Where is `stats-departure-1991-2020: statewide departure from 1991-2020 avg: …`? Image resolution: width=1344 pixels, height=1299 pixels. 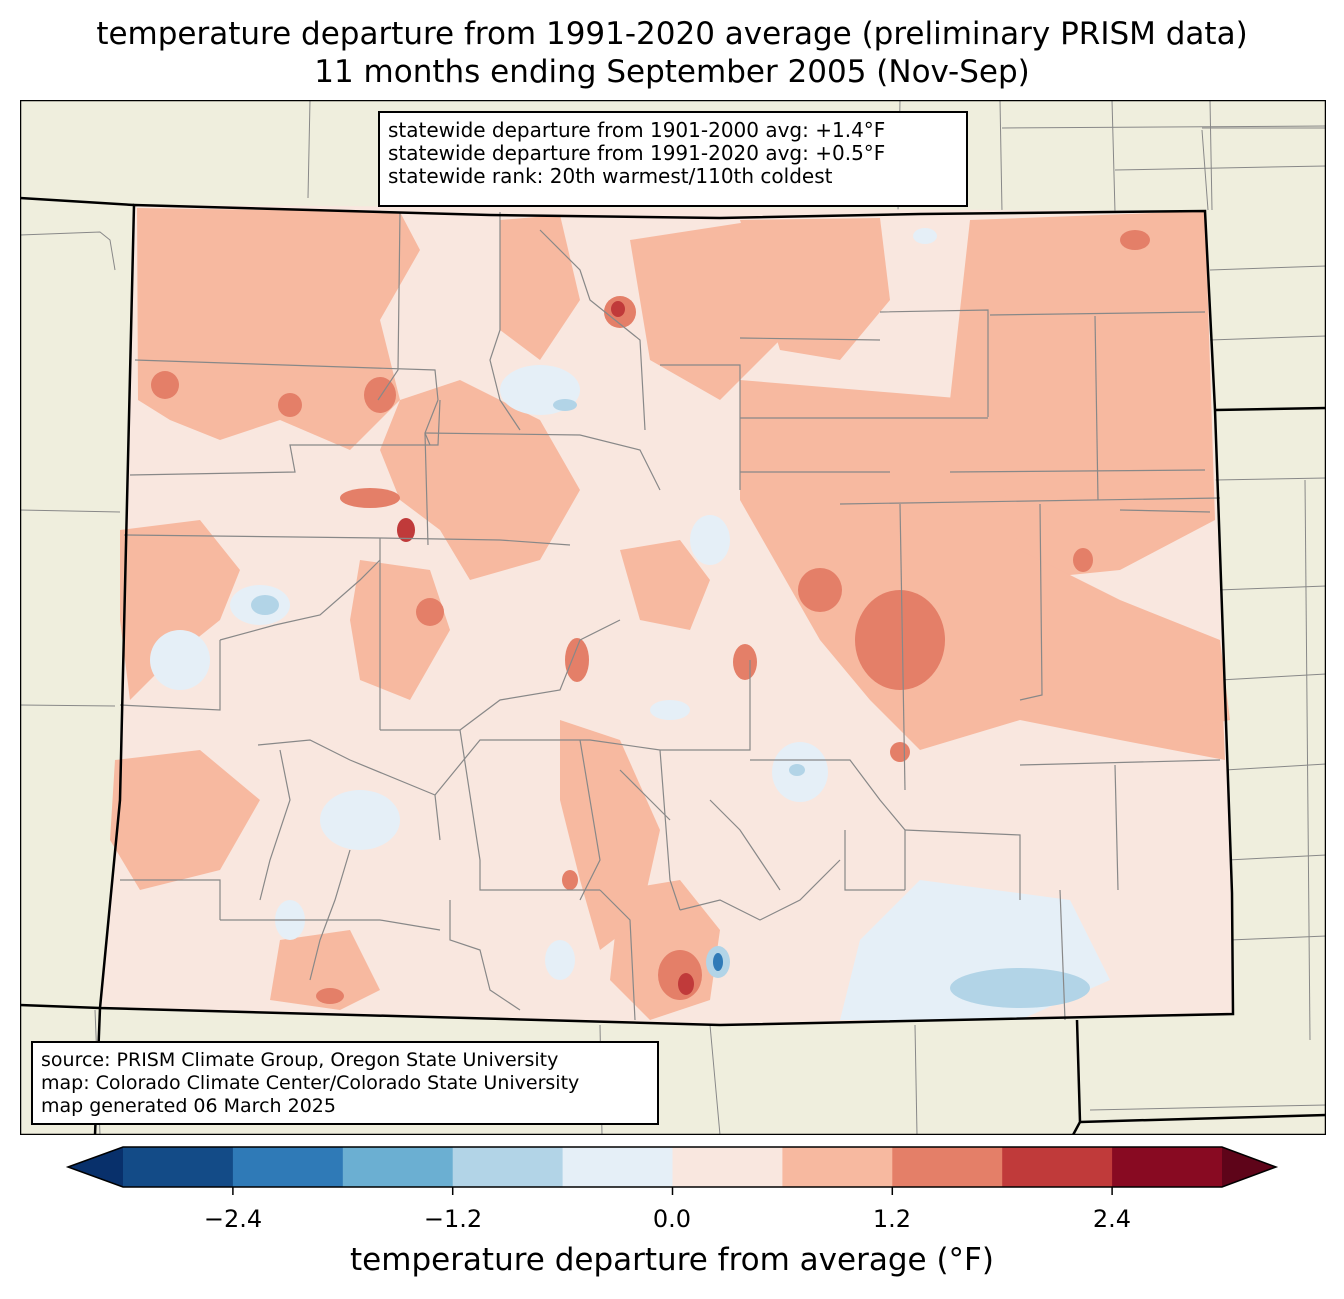 stats-departure-1991-2020: statewide departure from 1991-2020 avg: … is located at coordinates (637, 153).